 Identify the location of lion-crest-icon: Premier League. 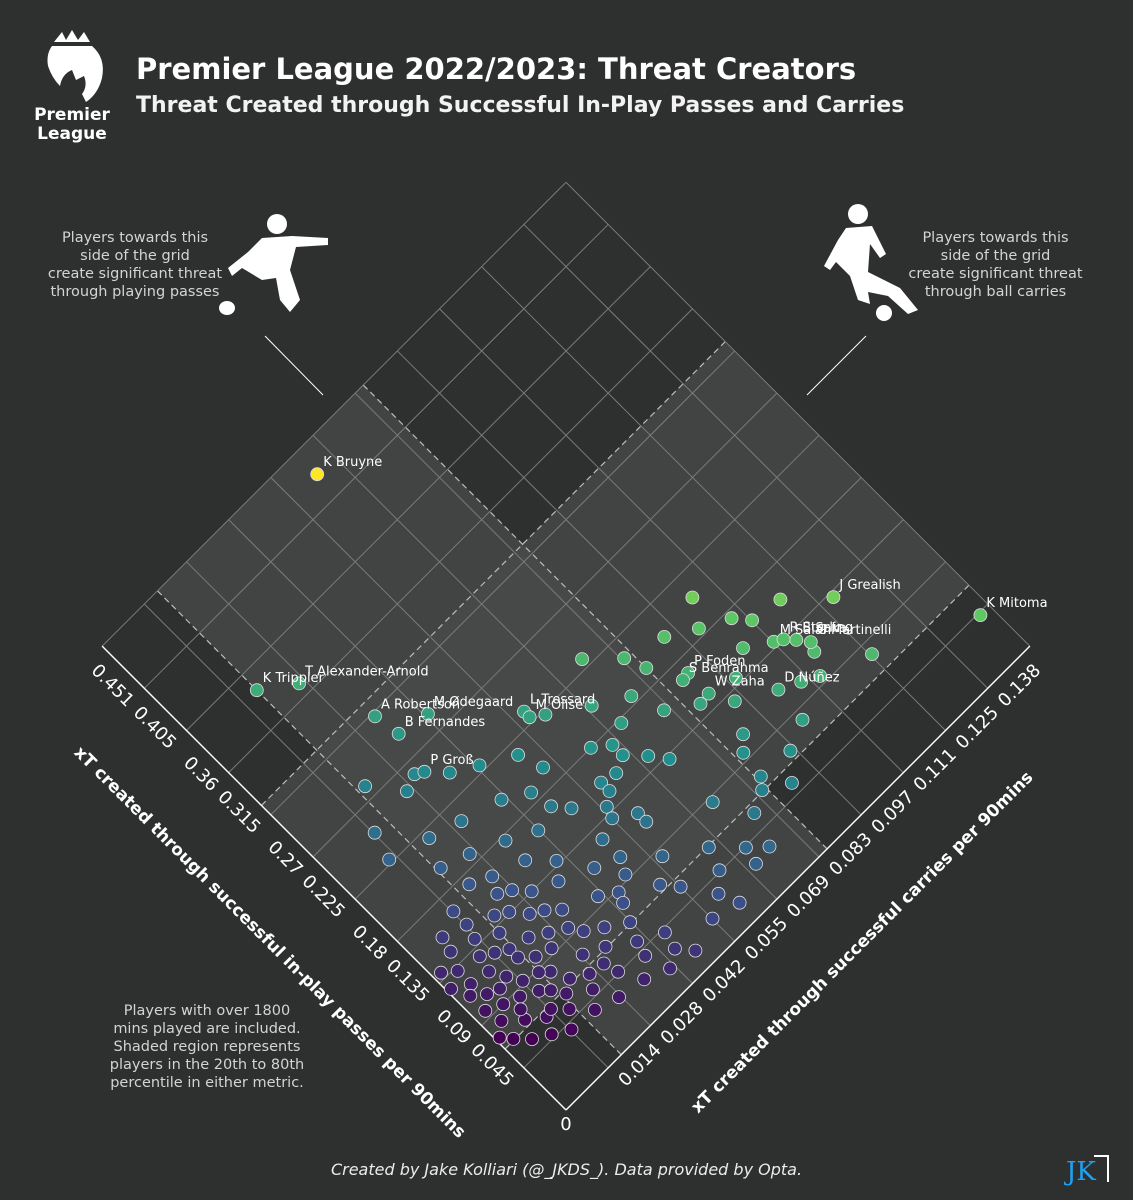
(72, 87).